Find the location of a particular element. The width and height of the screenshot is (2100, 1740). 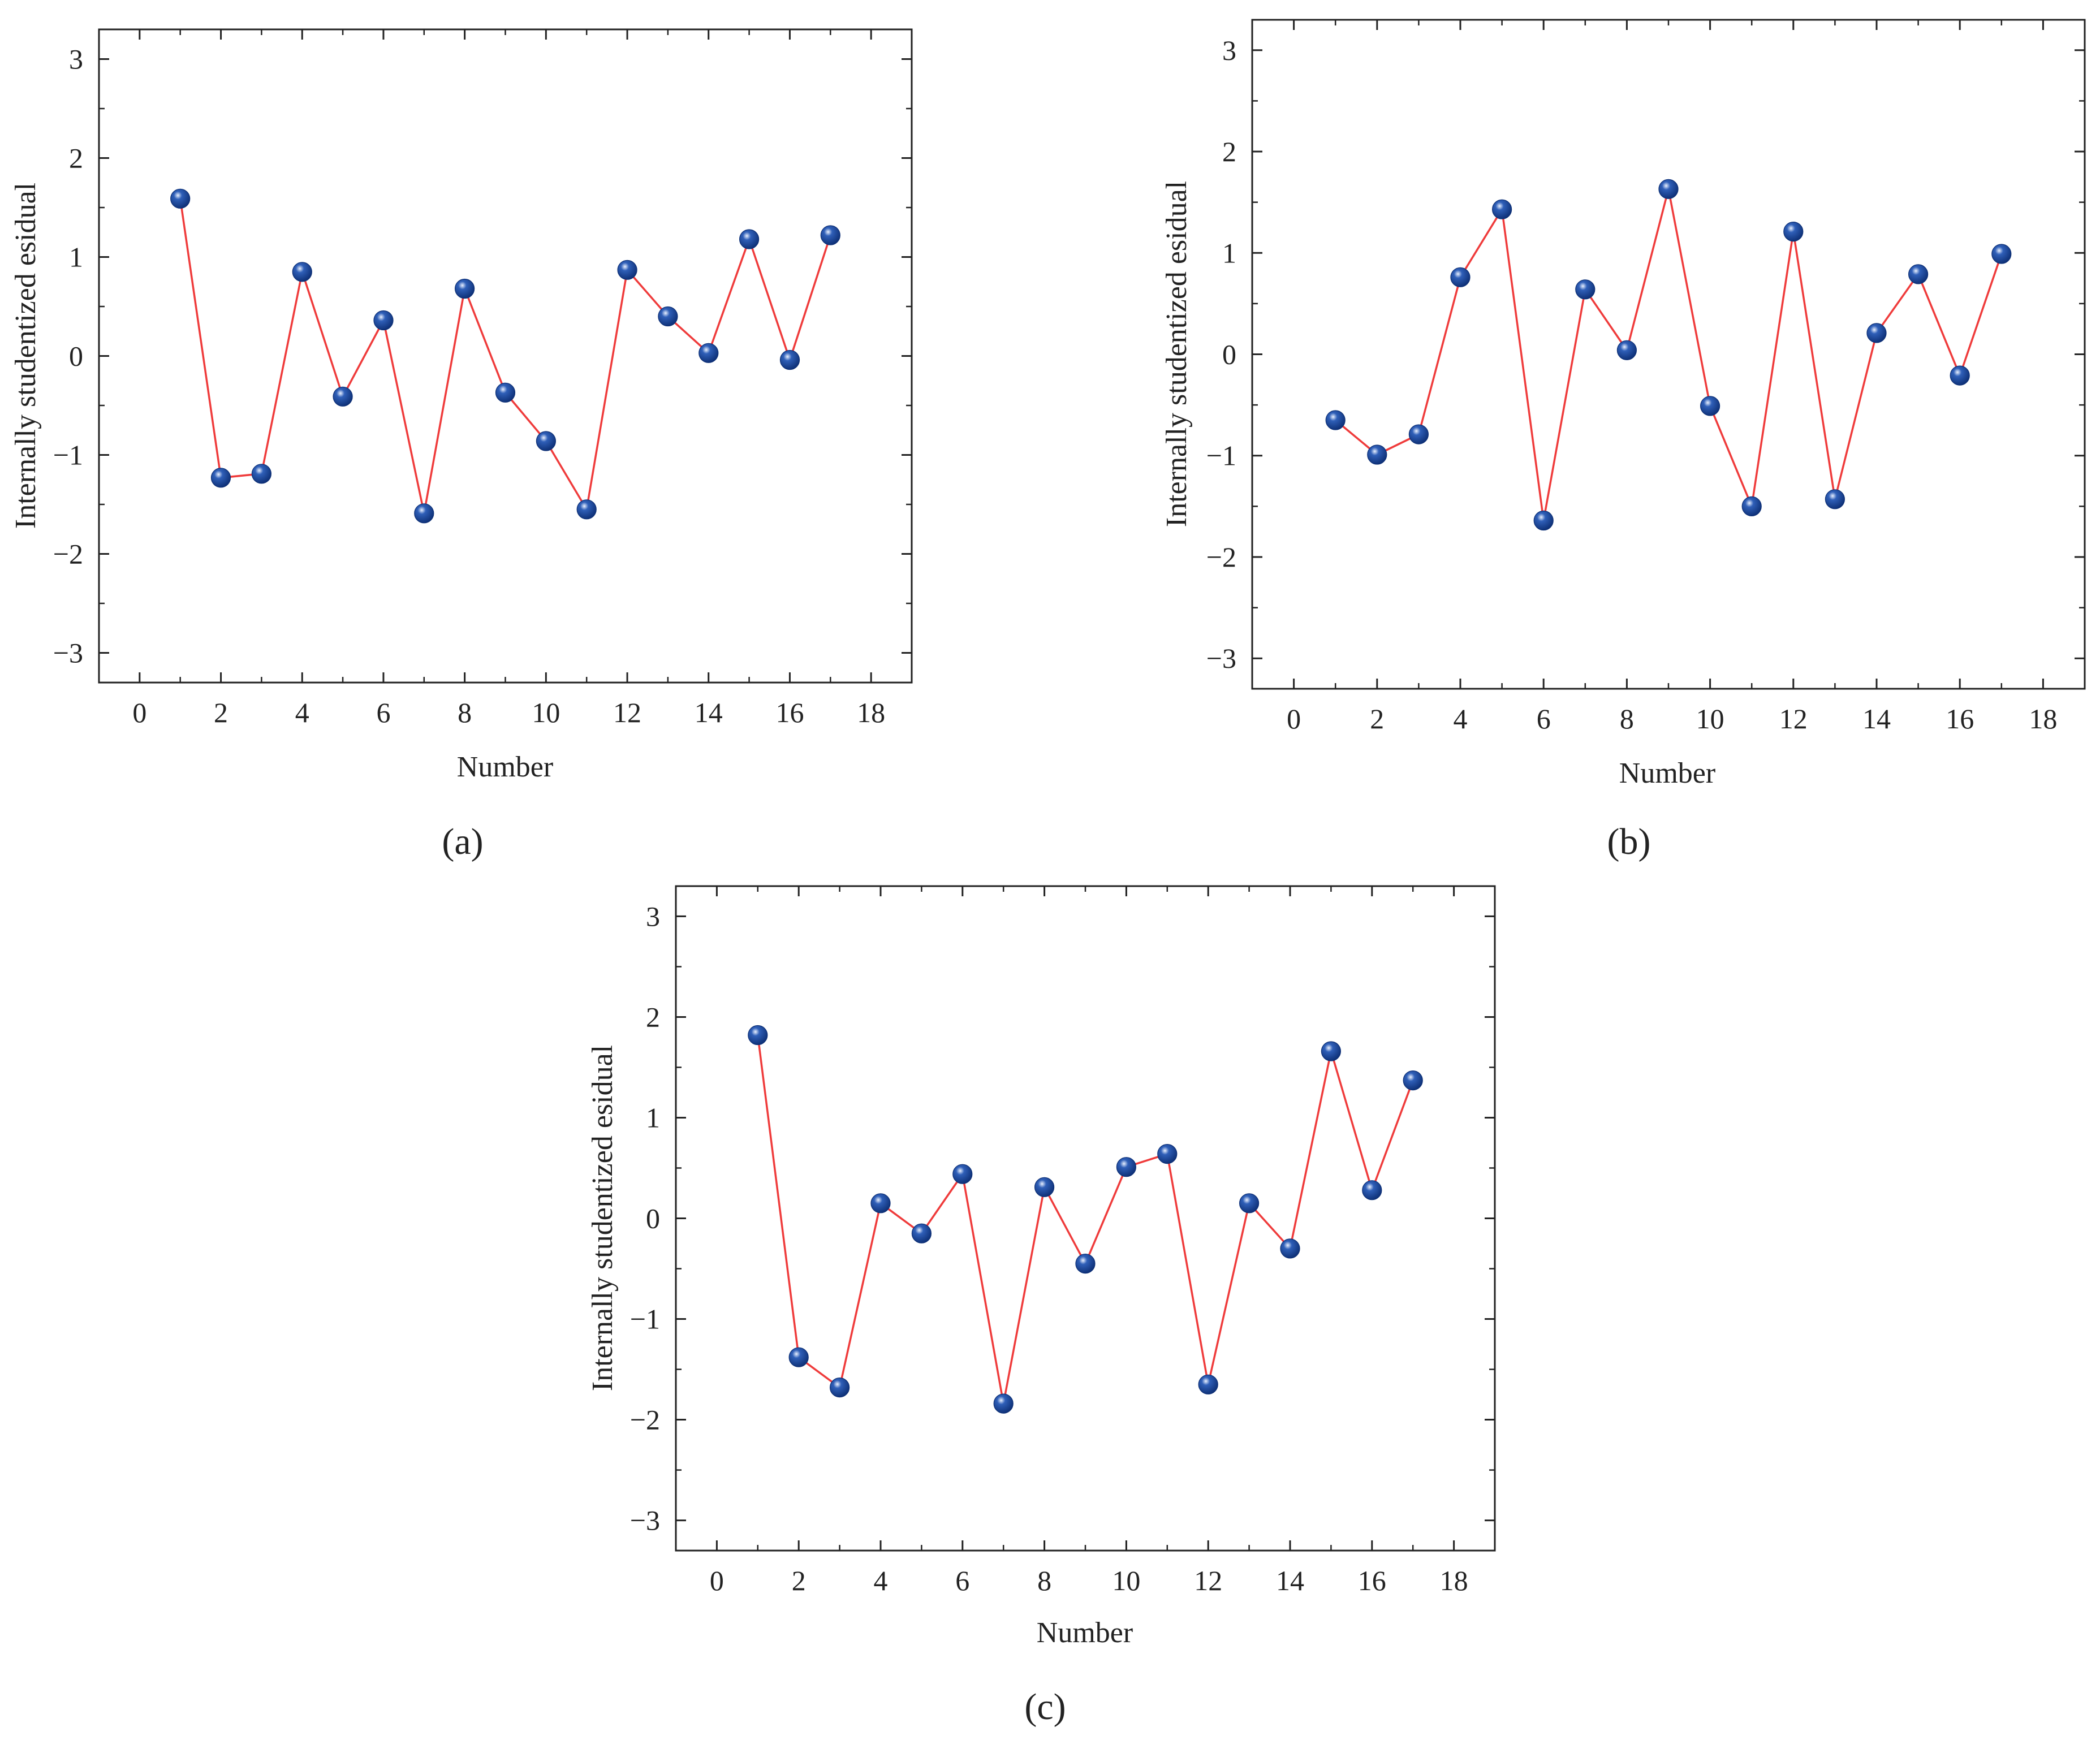

y-tick-label: −2 is located at coordinates (645, 1420).